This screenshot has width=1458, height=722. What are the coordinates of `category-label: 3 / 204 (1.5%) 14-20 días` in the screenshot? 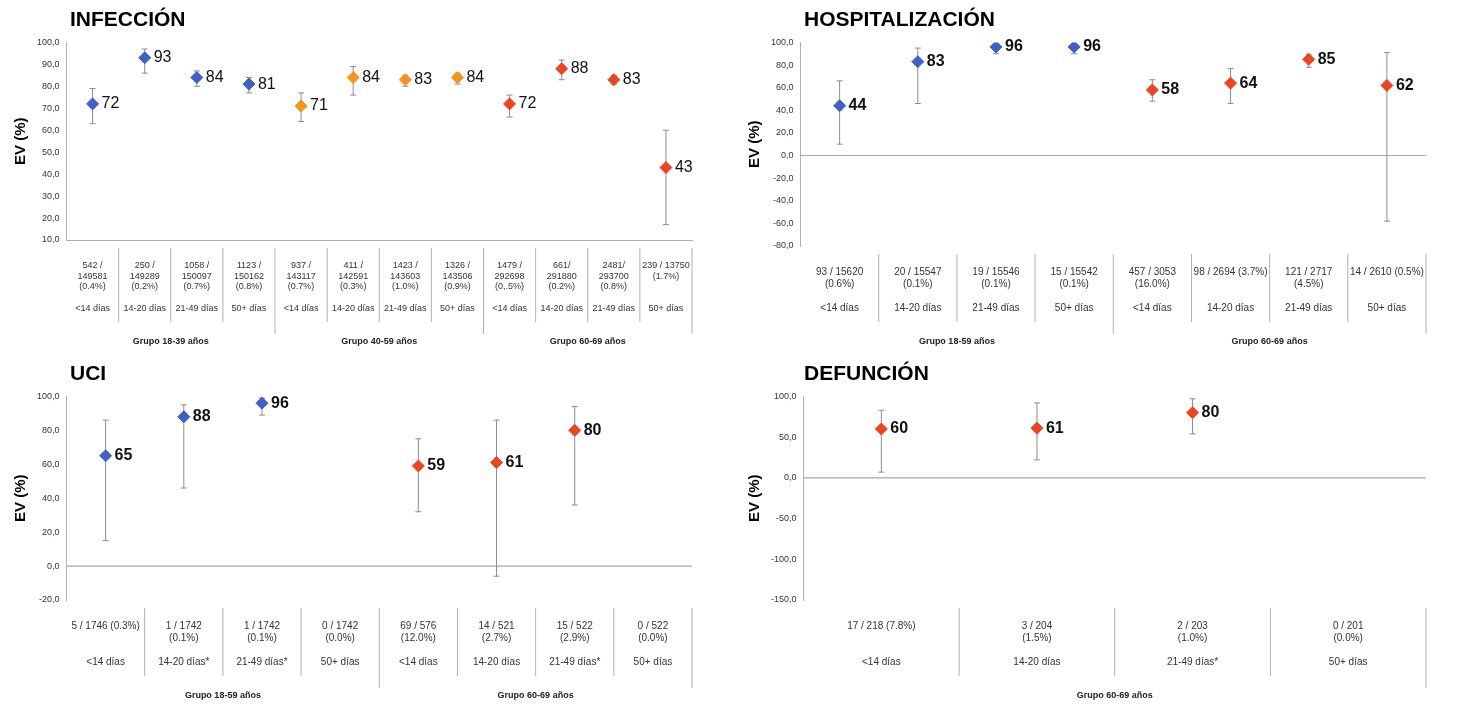 It's located at (1037, 643).